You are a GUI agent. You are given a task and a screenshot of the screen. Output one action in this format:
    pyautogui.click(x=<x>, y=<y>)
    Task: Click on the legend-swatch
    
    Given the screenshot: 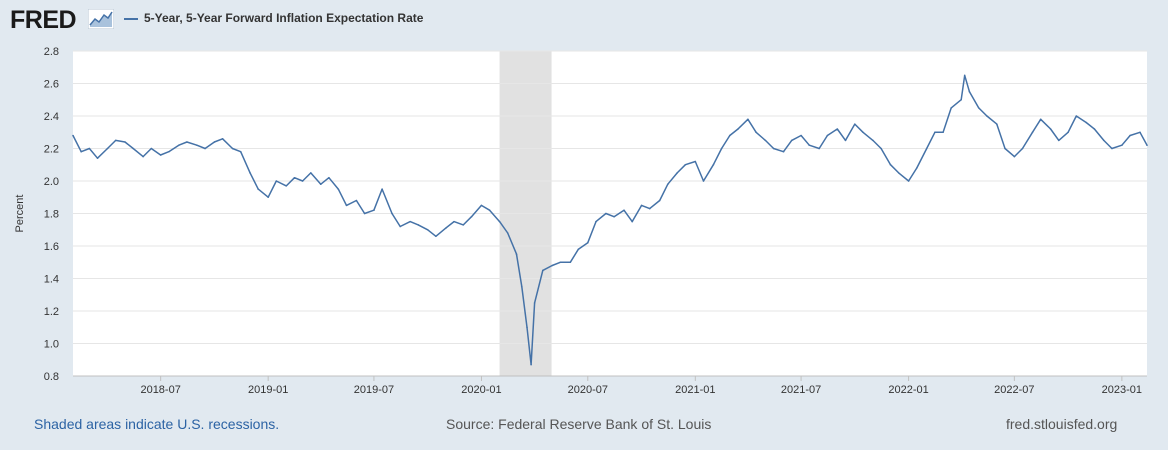 What is the action you would take?
    pyautogui.click(x=131, y=19)
    